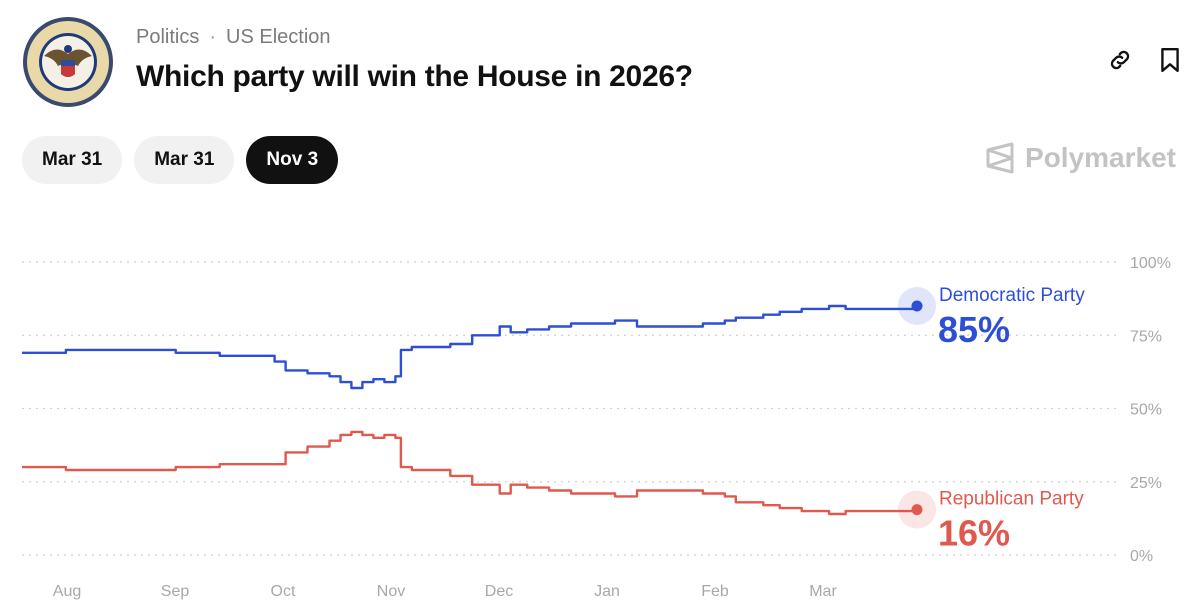  I want to click on series-value-democratic: 85%, so click(974, 329).